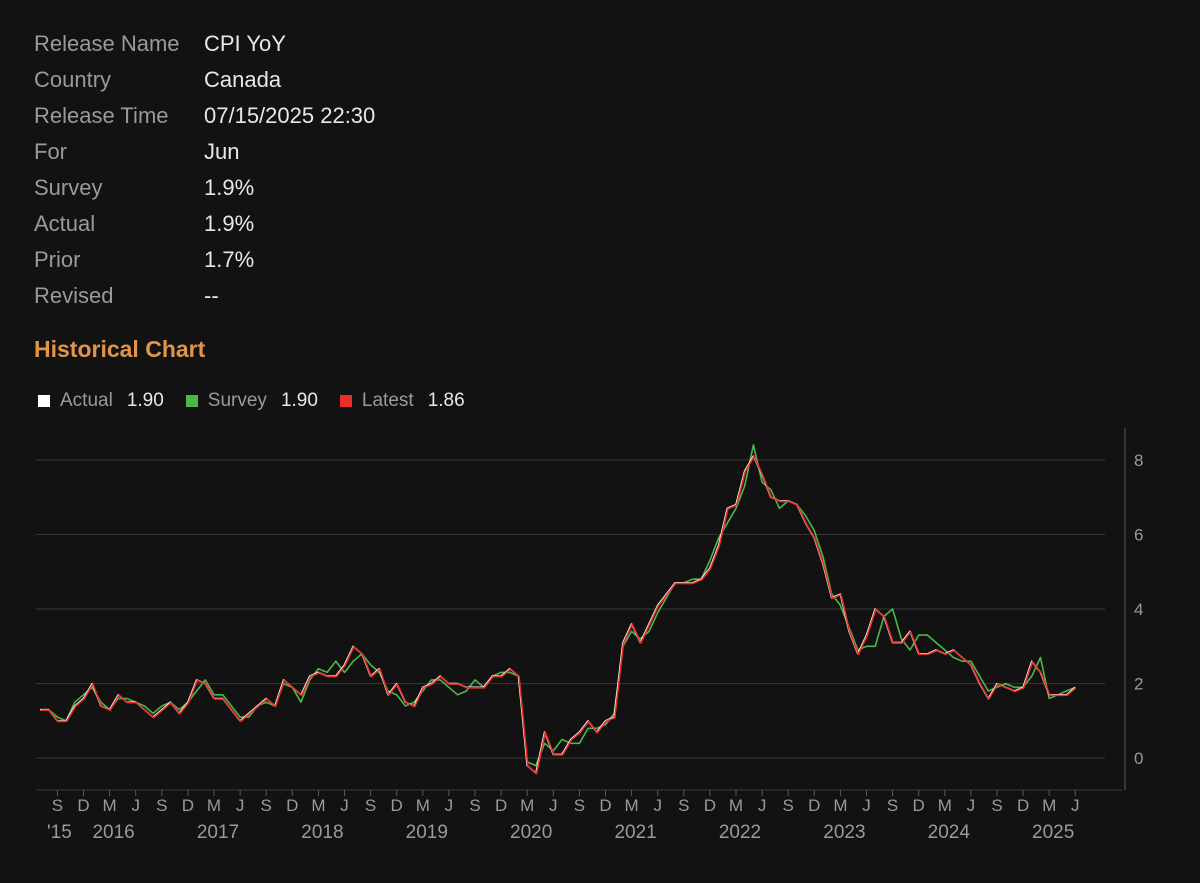 The image size is (1200, 883). Describe the element at coordinates (237, 400) in the screenshot. I see `legend-name: Survey` at that location.